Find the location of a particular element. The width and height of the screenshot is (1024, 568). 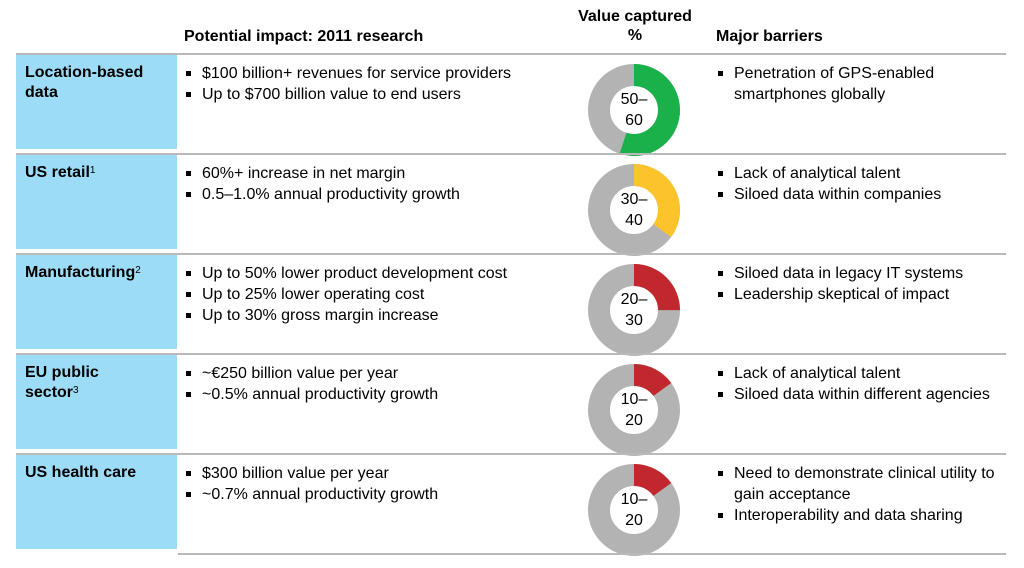

row-label-text: US retail is located at coordinates (57, 172).